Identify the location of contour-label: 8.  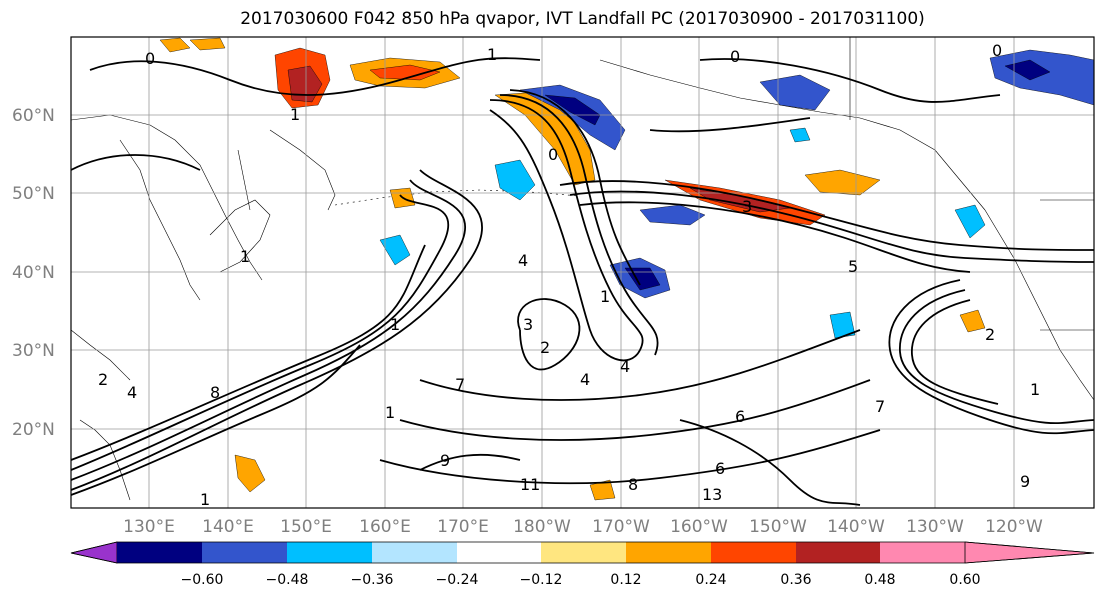
(633, 484).